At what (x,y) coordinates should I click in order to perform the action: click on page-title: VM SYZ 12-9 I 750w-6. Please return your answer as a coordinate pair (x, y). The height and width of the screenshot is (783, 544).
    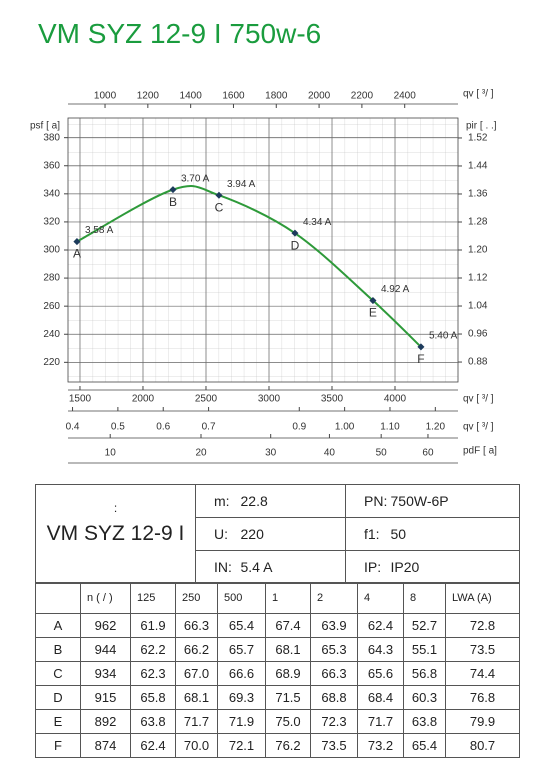
    Looking at the image, I should click on (180, 33).